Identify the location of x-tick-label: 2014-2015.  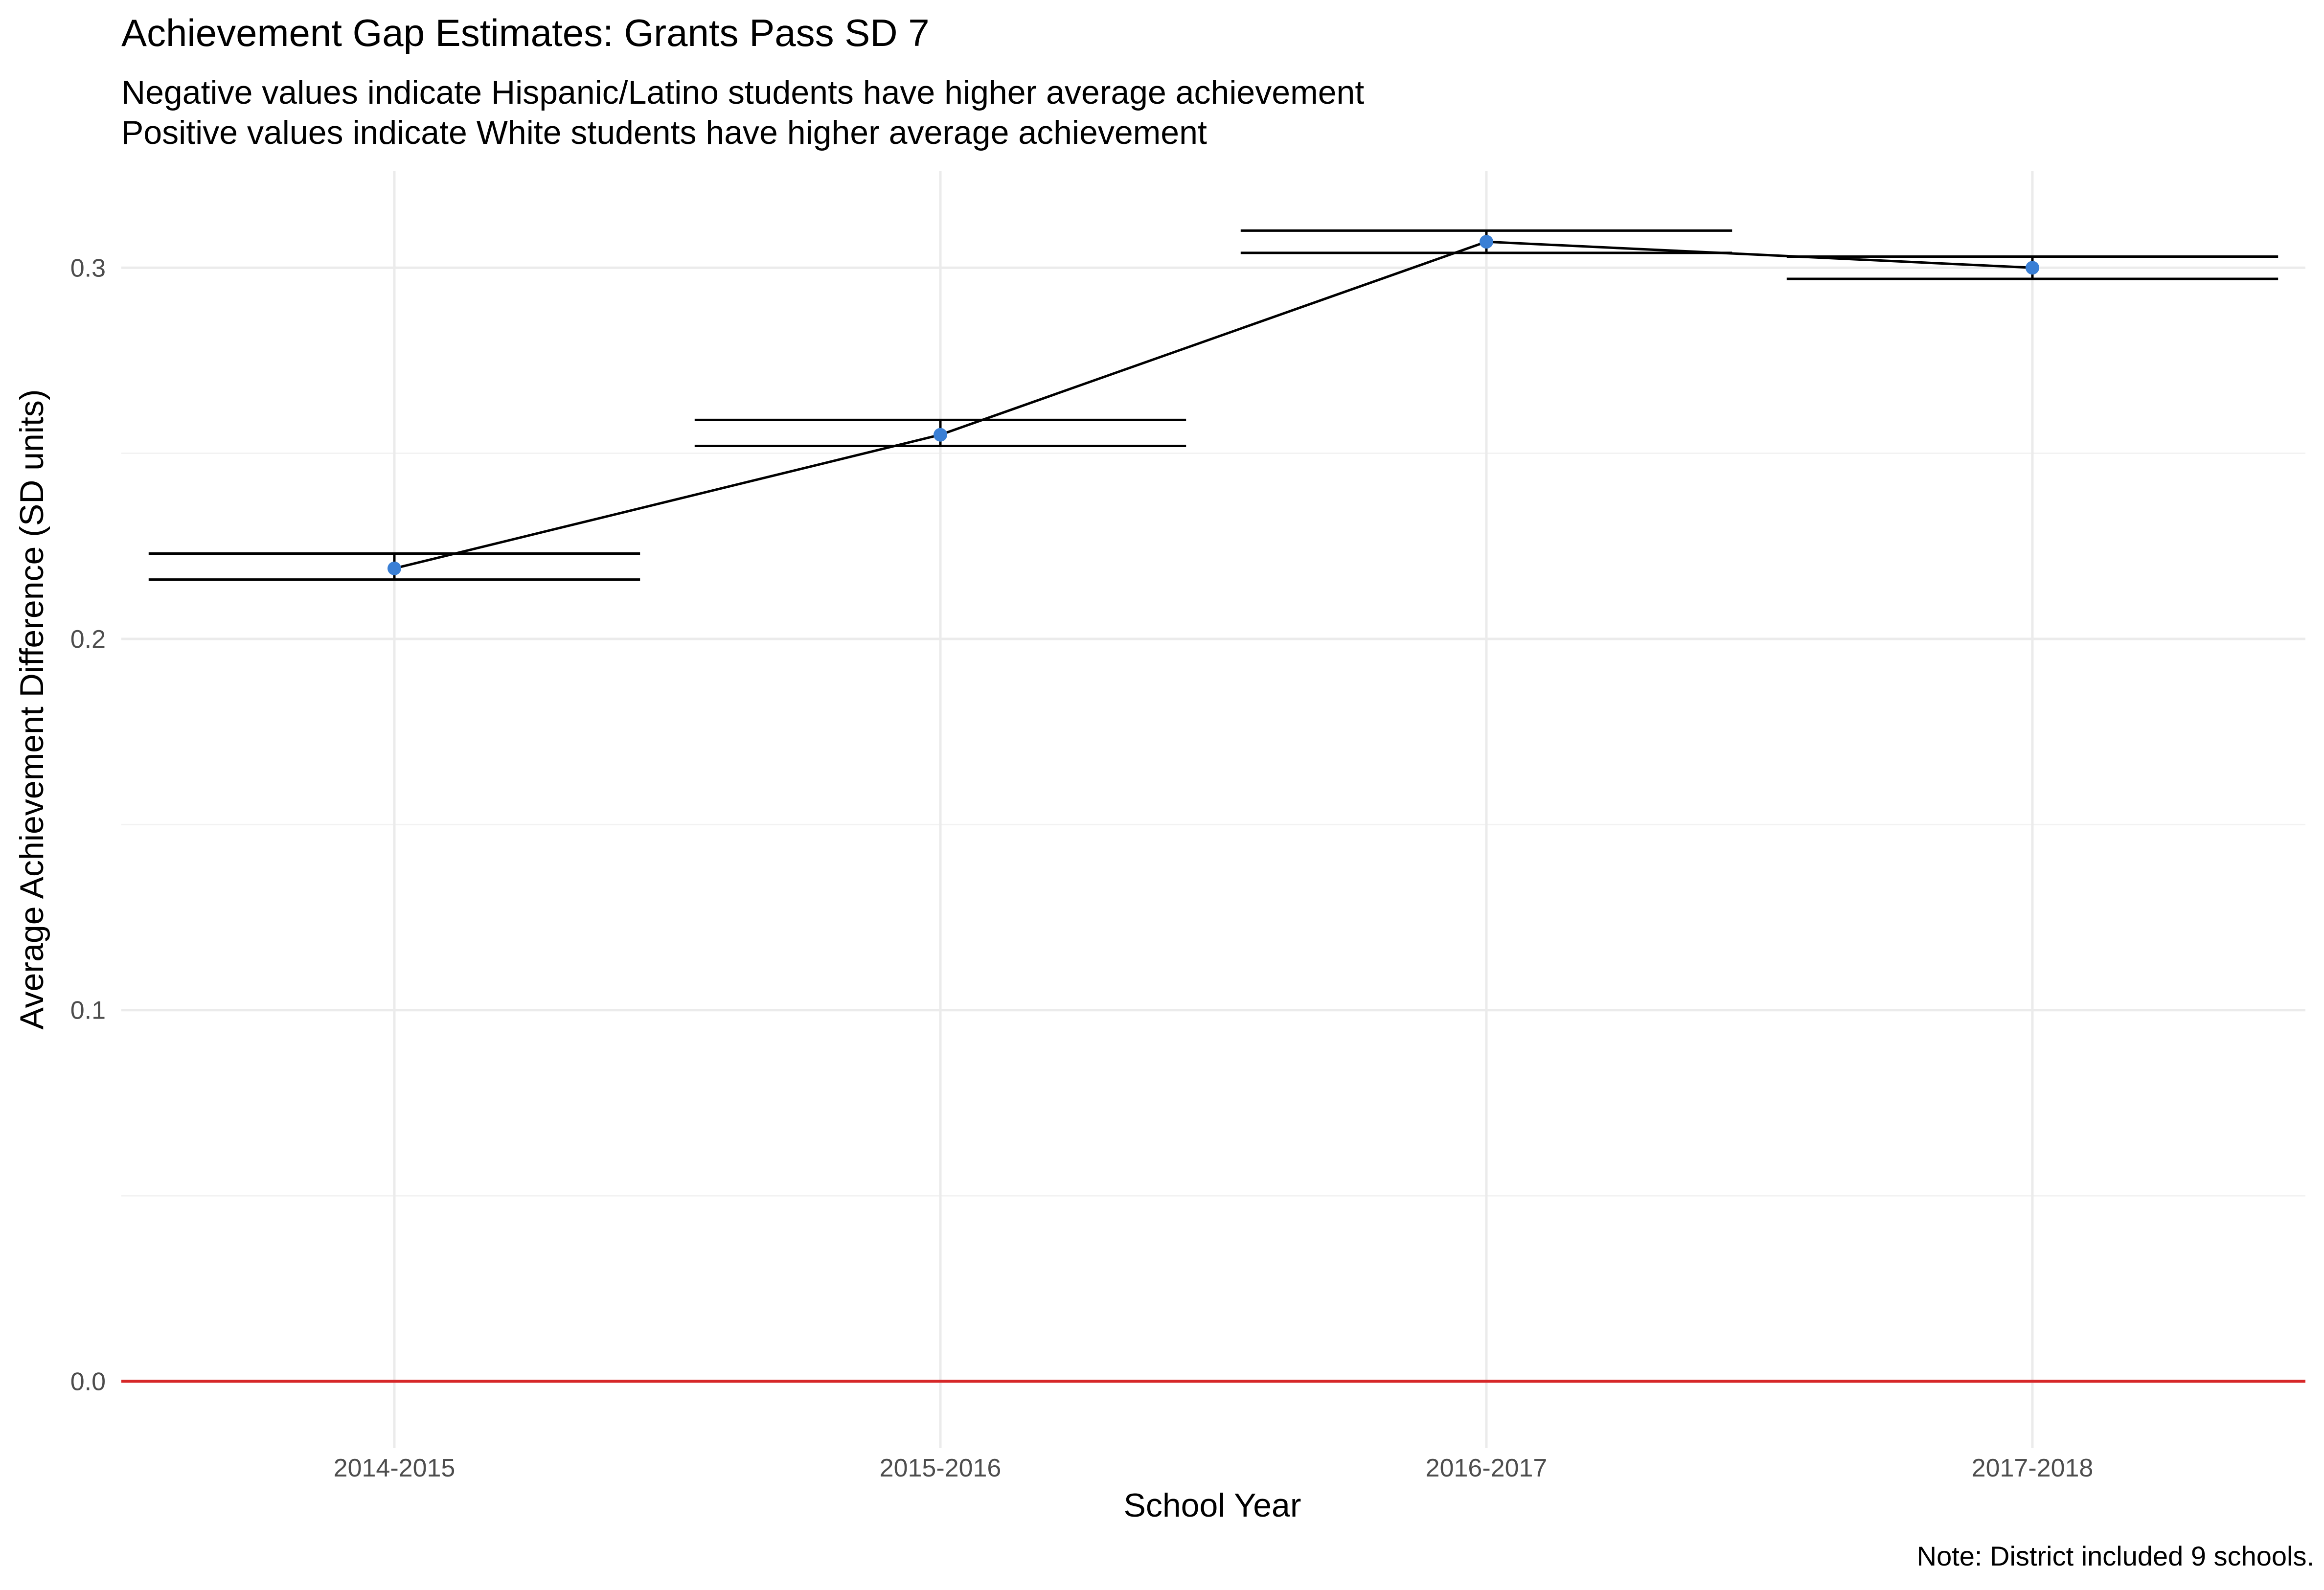
(395, 1468).